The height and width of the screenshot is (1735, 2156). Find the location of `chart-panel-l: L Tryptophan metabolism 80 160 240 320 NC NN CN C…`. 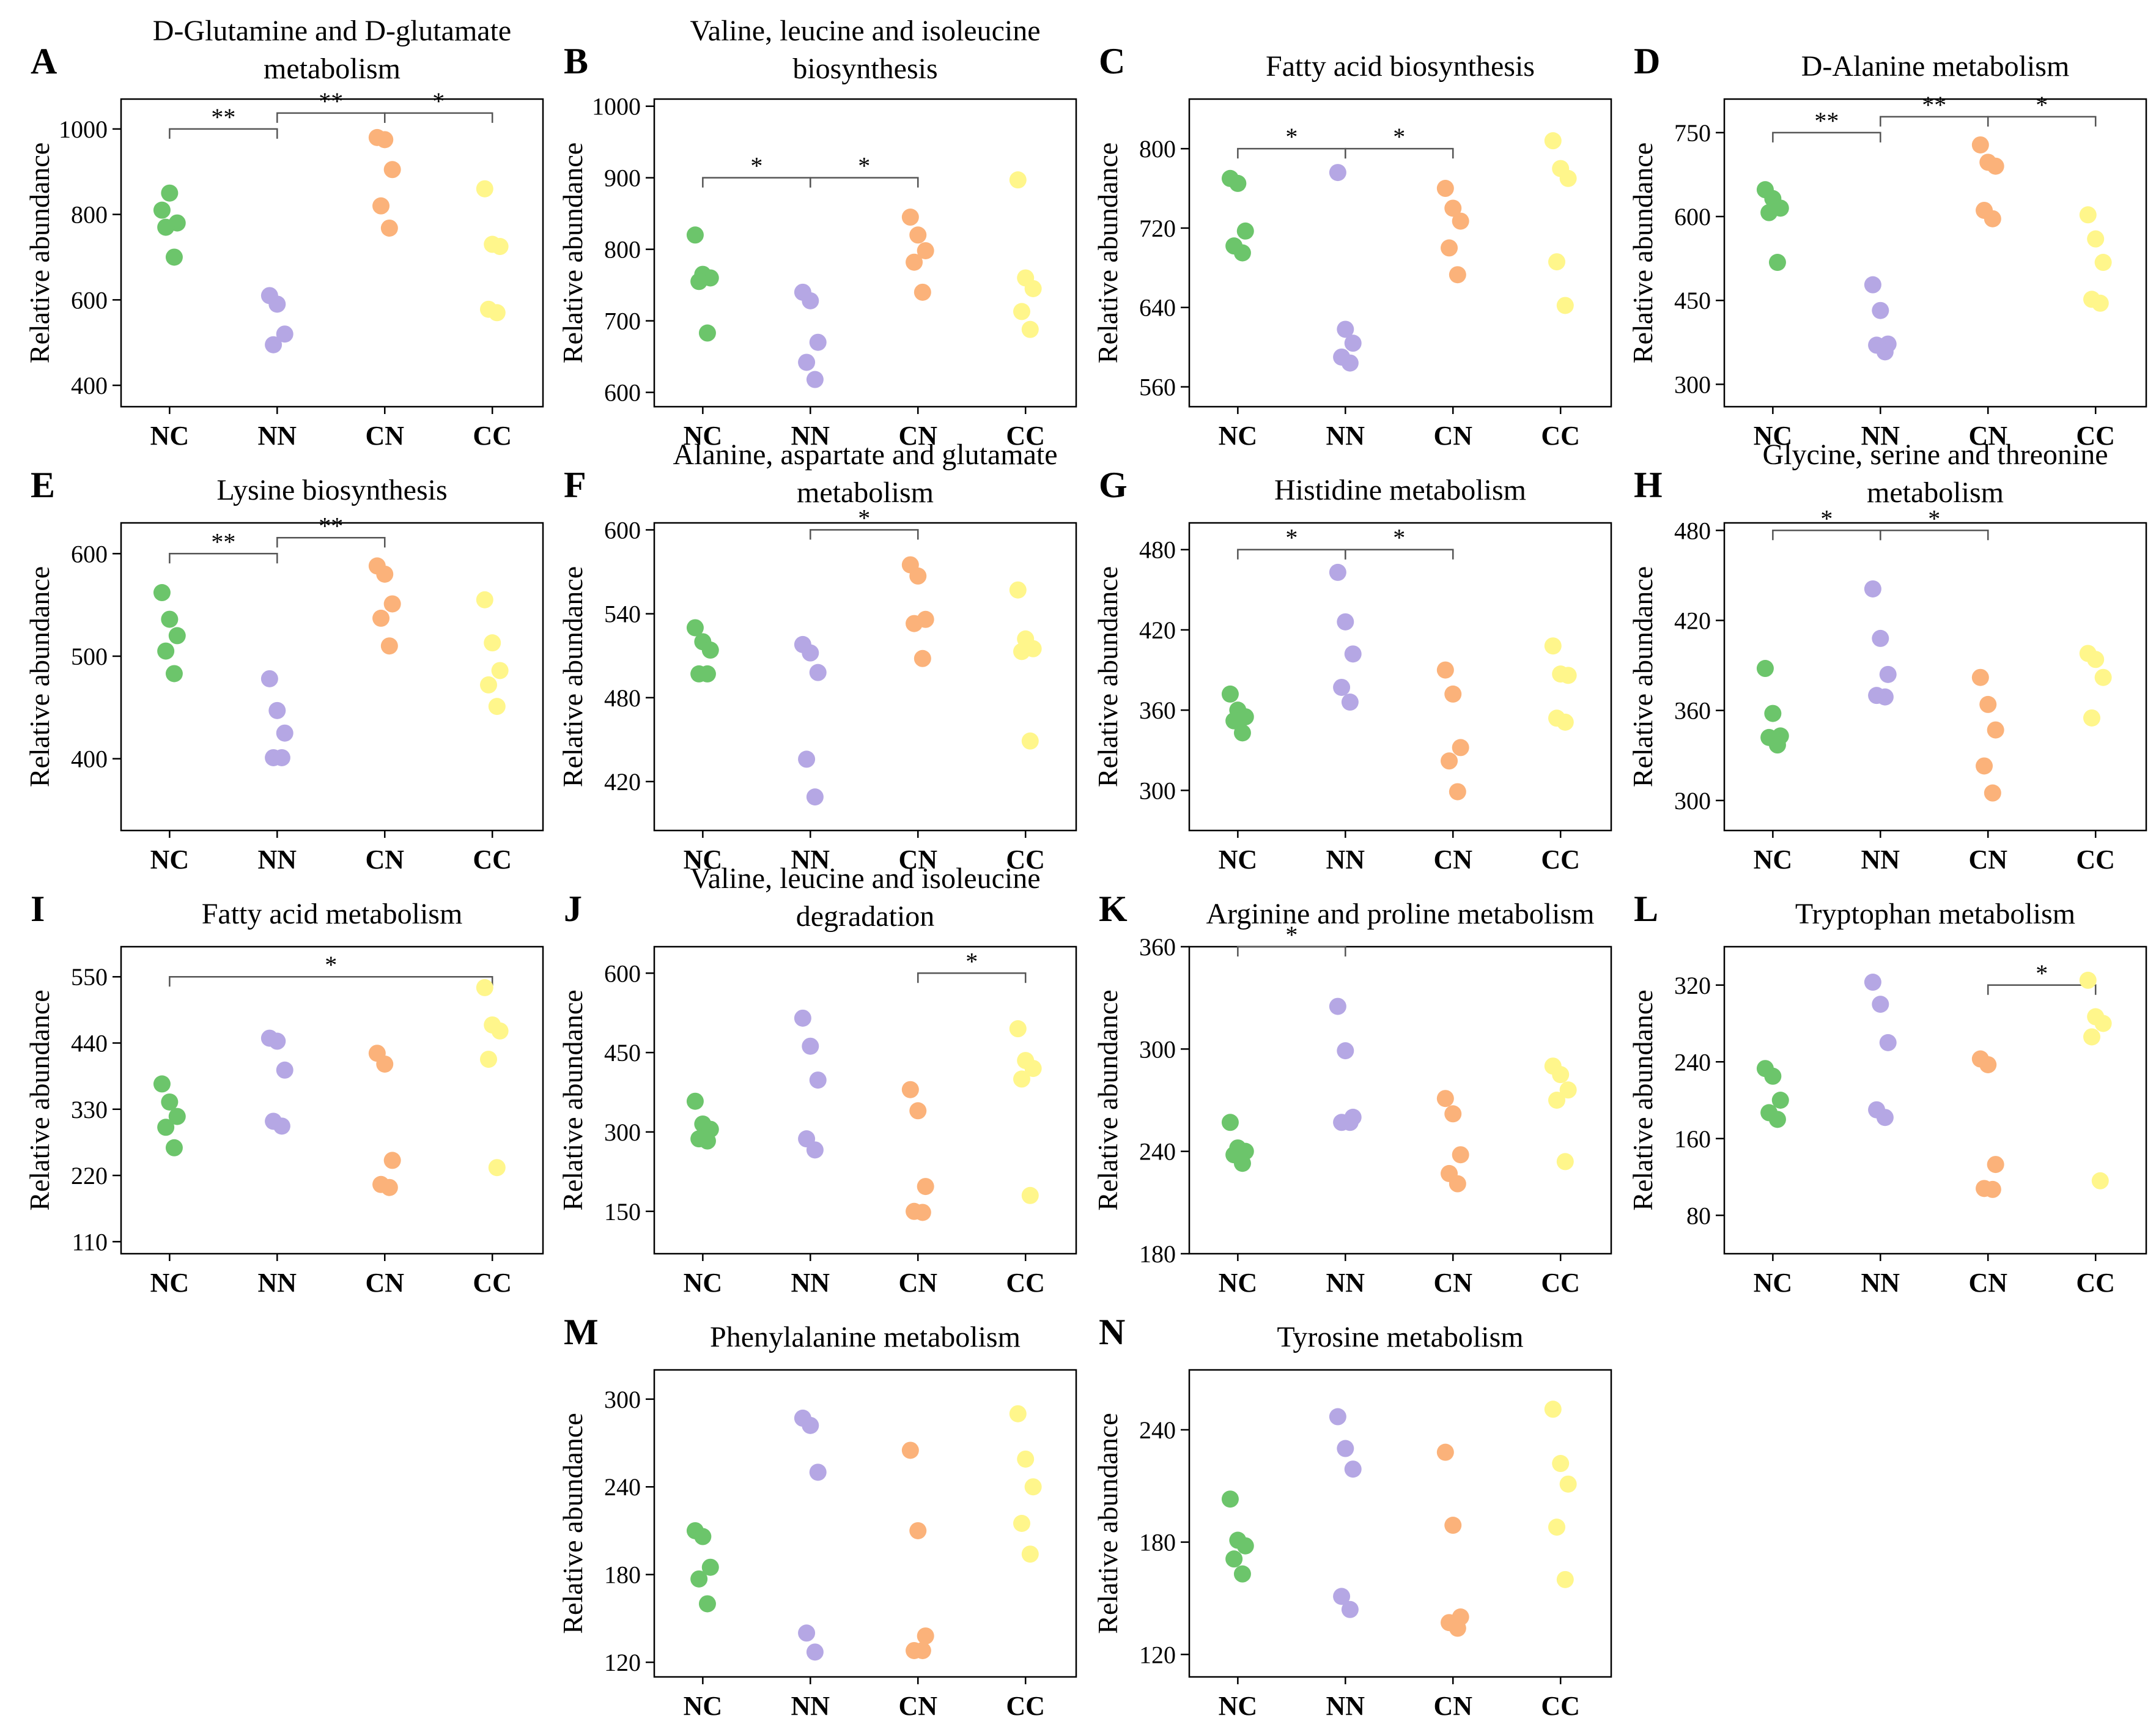

chart-panel-l: L Tryptophan metabolism 80 160 240 320 NC NN CN C… is located at coordinates (1887, 1093).